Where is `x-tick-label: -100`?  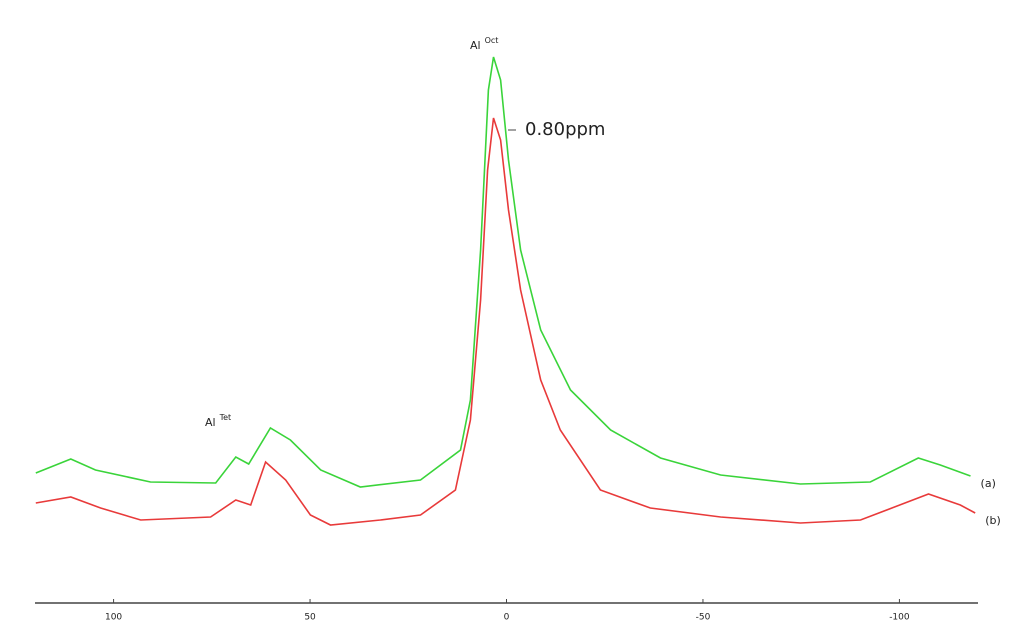
x-tick-label: -100 is located at coordinates (899, 618).